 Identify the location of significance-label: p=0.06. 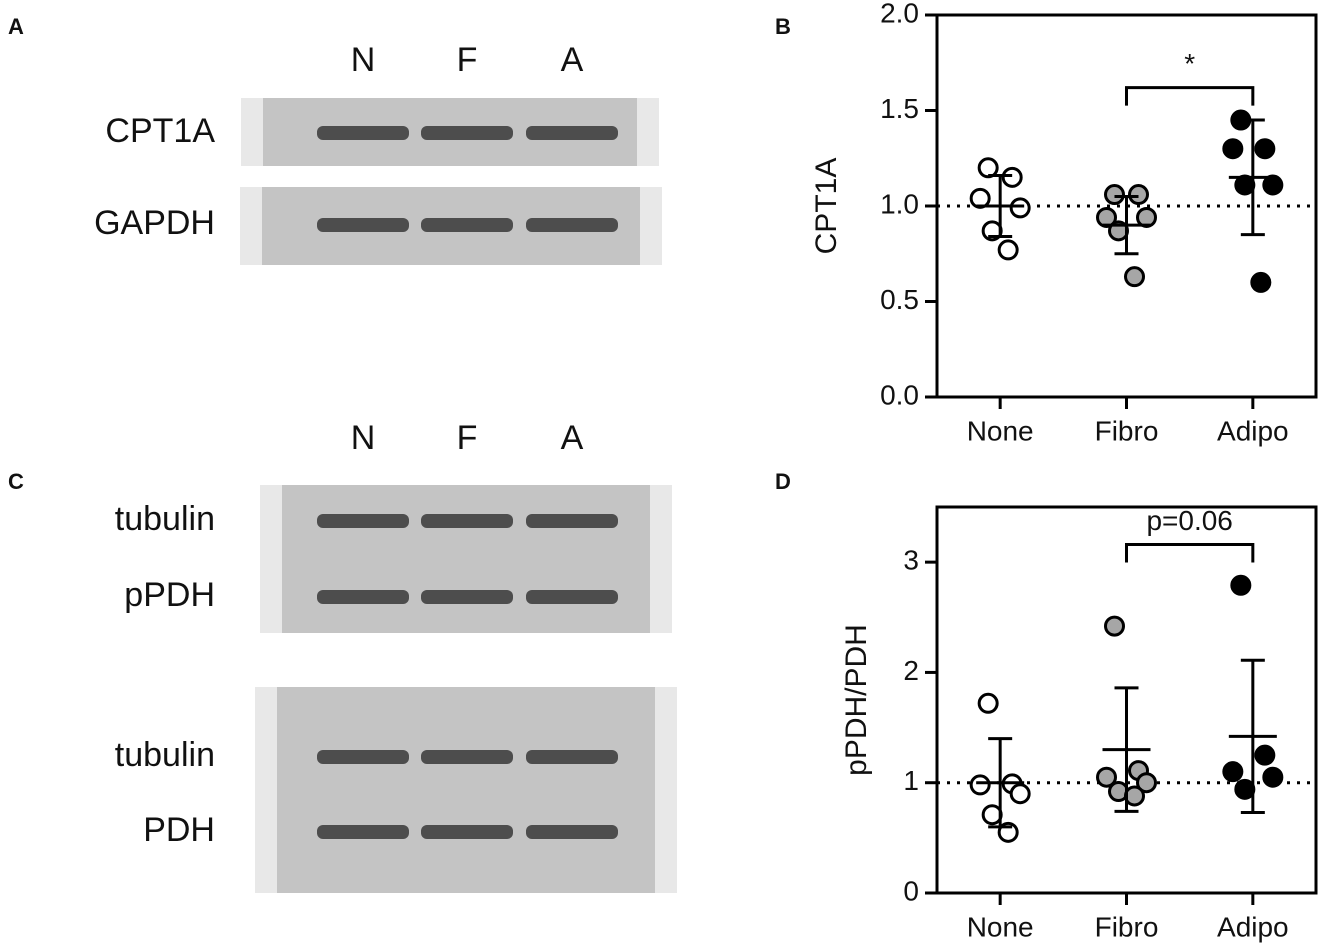
(1189, 520).